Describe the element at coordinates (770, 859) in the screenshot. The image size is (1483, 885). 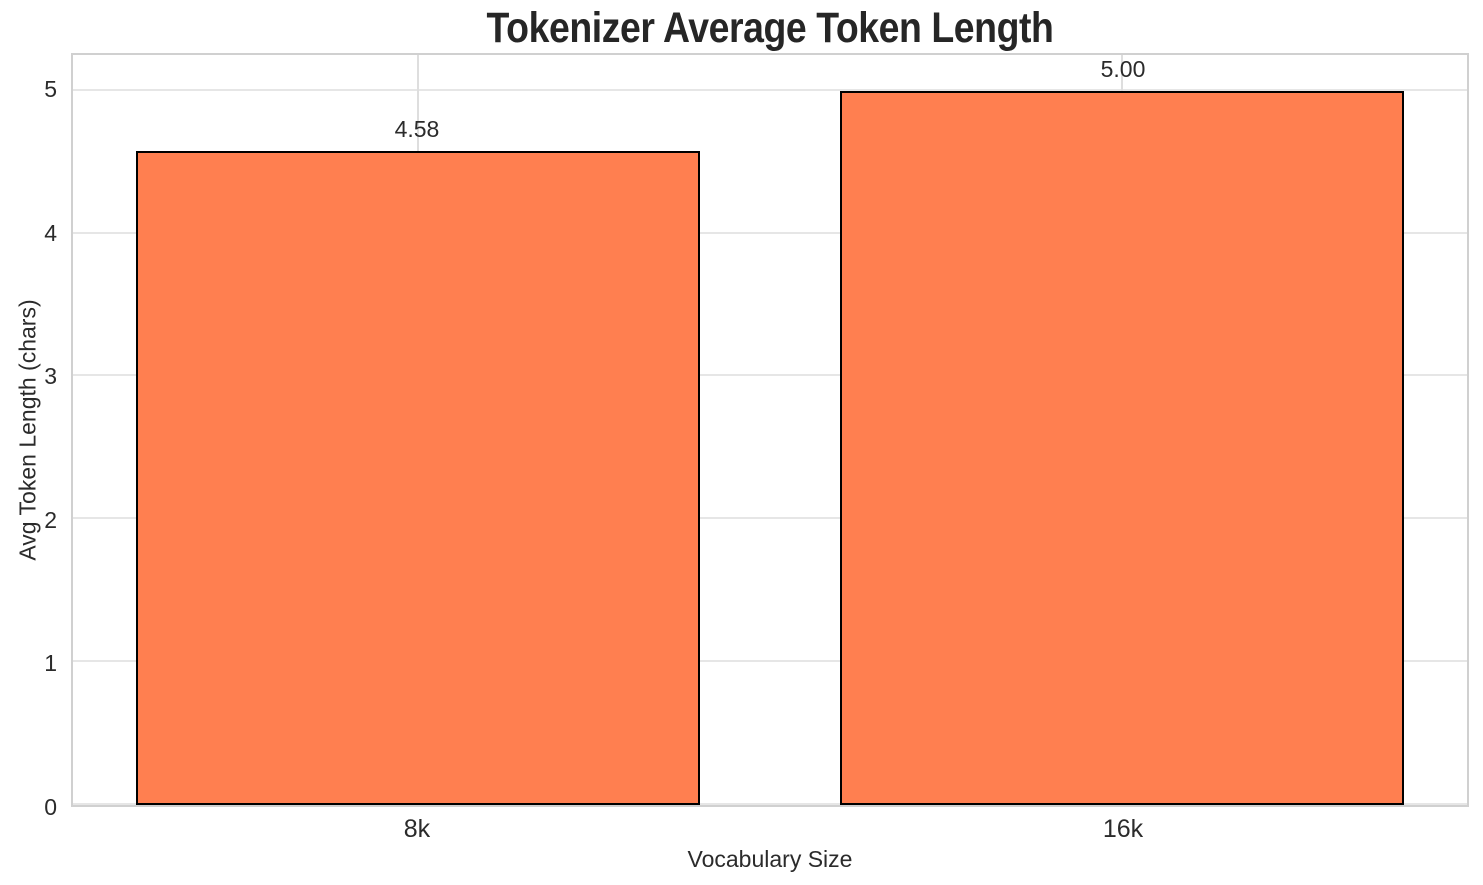
I see `x-axis-label: Vocabulary Size` at that location.